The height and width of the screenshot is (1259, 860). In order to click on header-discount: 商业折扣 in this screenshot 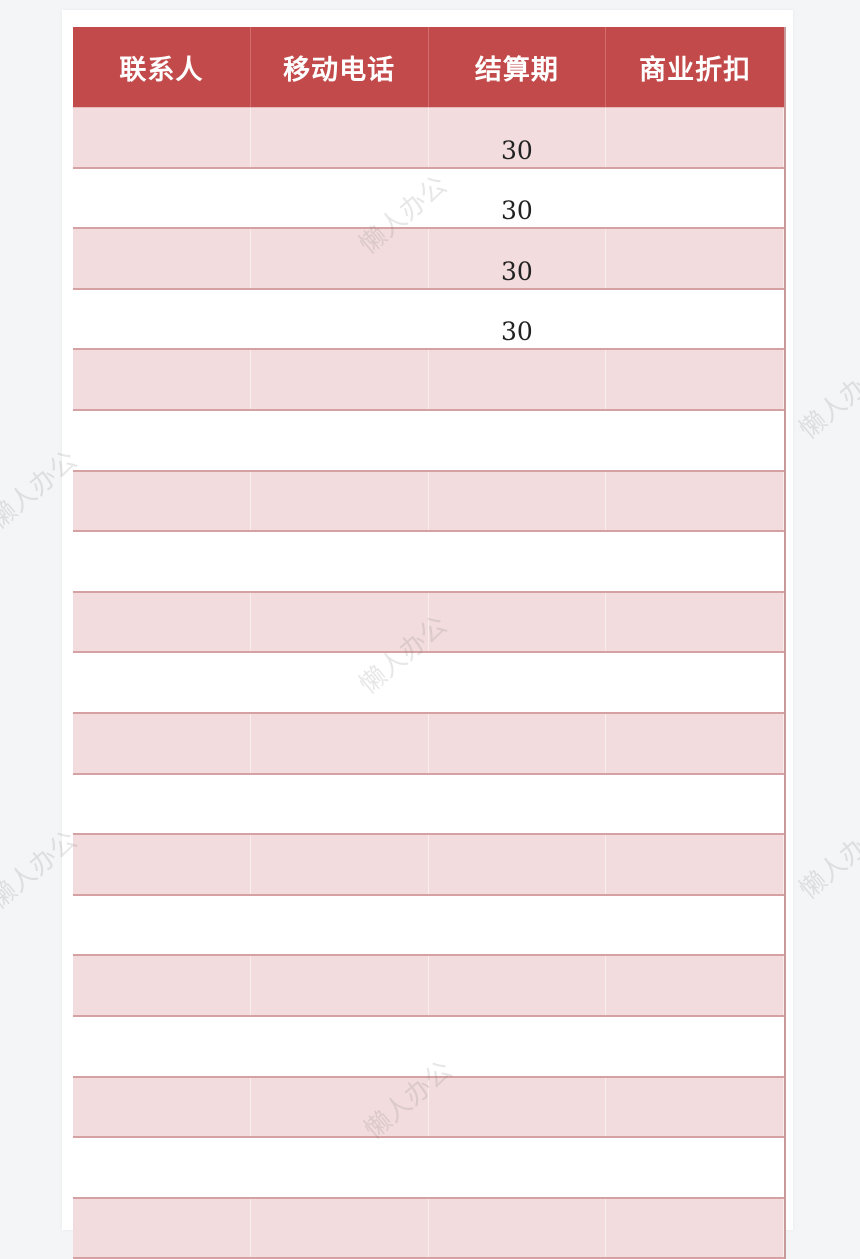, I will do `click(695, 70)`.